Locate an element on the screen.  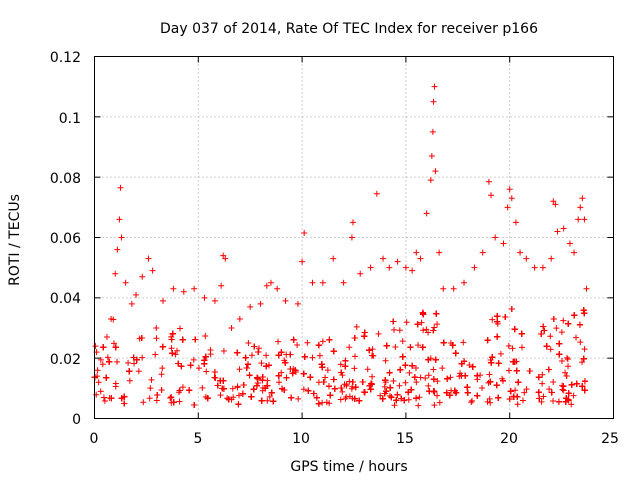
y-tick-label: 0.1 is located at coordinates (70, 119).